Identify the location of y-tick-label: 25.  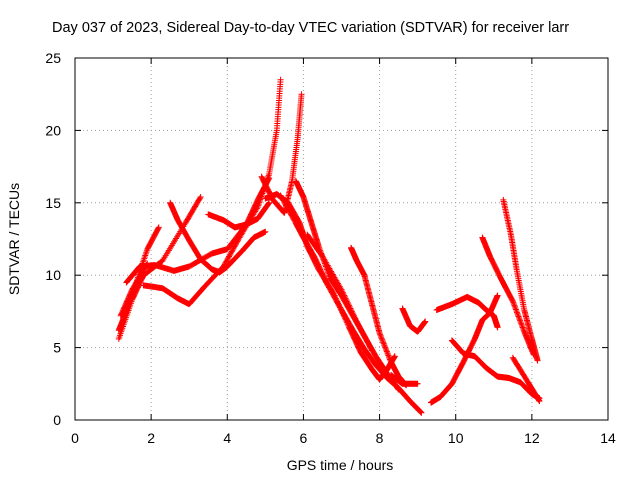
(53, 58).